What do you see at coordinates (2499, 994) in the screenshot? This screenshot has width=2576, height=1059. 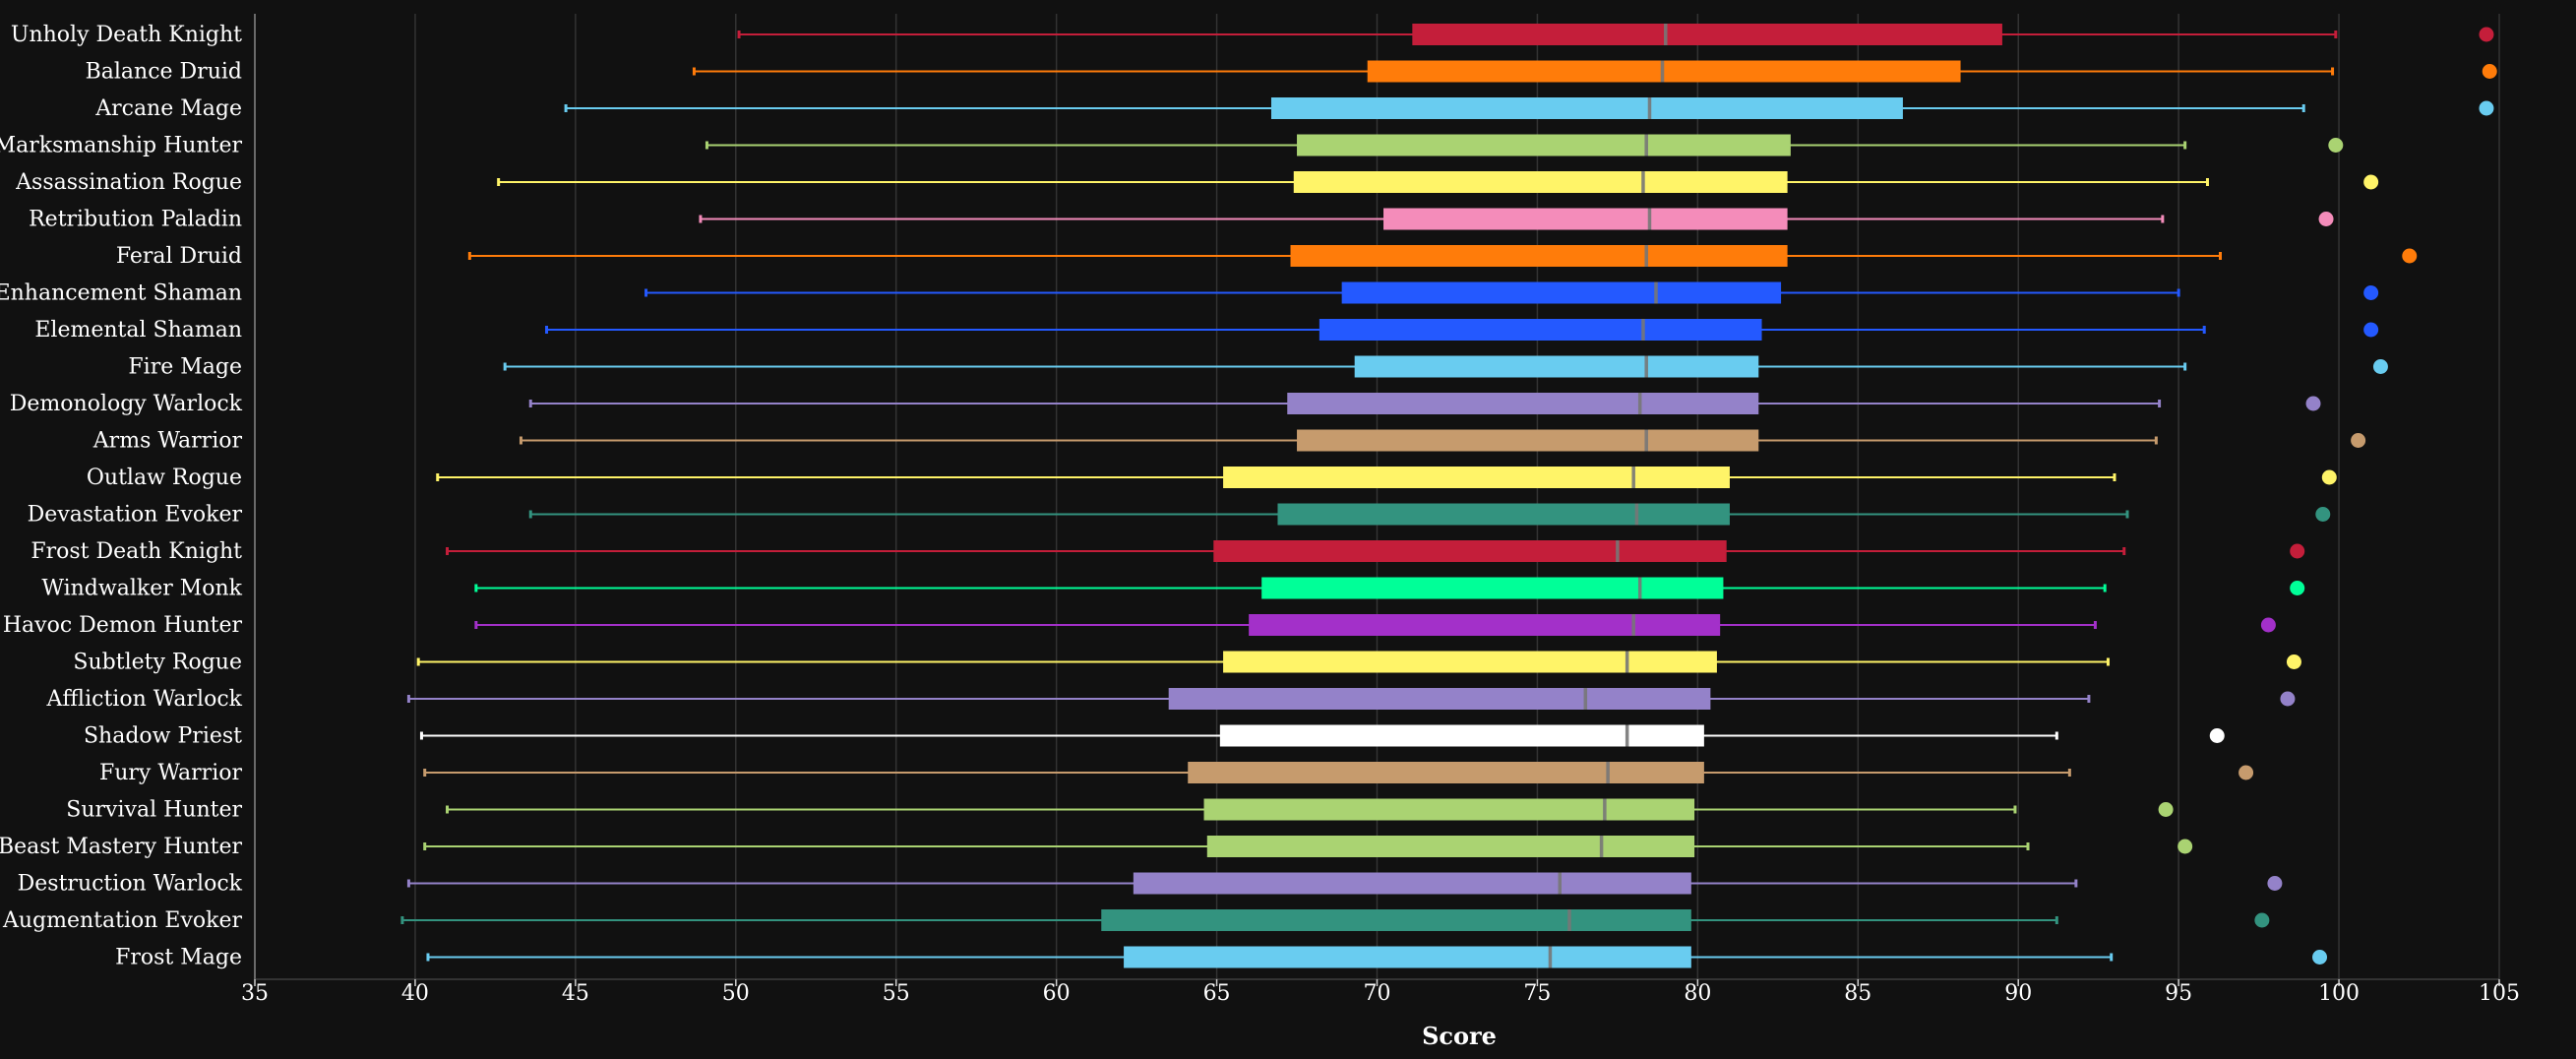 I see `x-tick-label: 105` at bounding box center [2499, 994].